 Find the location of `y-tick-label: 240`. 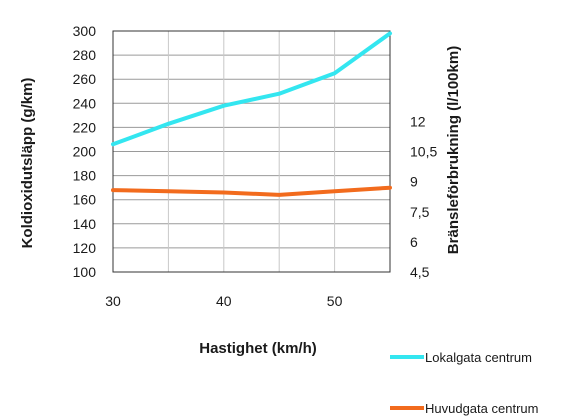

y-tick-label: 240 is located at coordinates (85, 103).